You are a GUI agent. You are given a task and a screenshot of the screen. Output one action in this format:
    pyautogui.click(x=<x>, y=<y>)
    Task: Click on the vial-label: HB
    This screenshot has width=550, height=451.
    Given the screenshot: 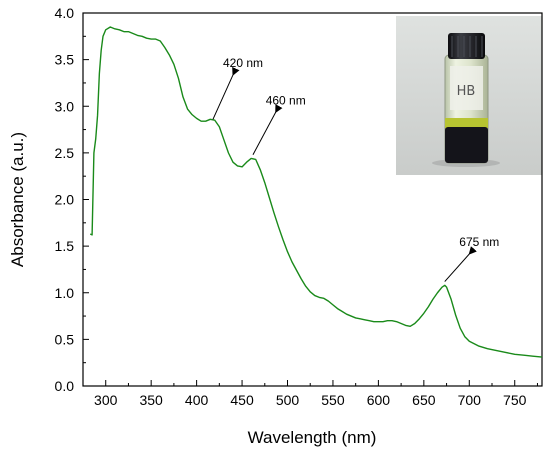 What is the action you would take?
    pyautogui.click(x=466, y=91)
    